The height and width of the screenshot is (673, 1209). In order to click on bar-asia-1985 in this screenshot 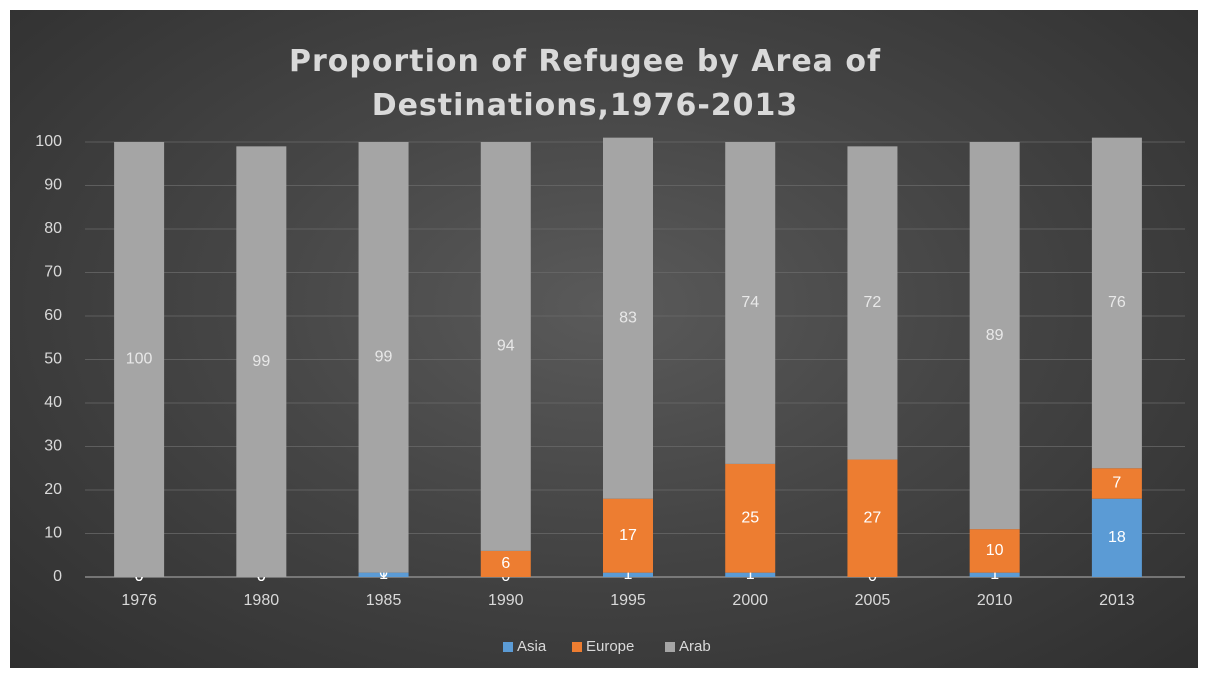, I will do `click(383, 574)`.